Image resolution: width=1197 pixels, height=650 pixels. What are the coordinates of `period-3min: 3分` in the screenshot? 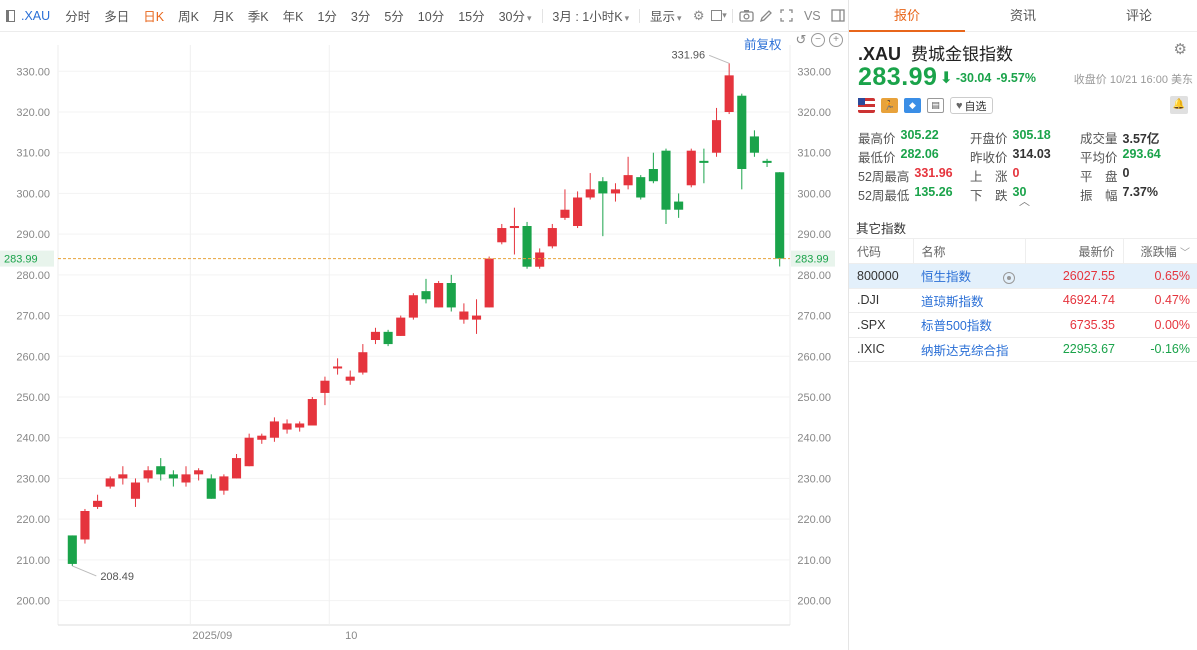 It's located at (360, 17).